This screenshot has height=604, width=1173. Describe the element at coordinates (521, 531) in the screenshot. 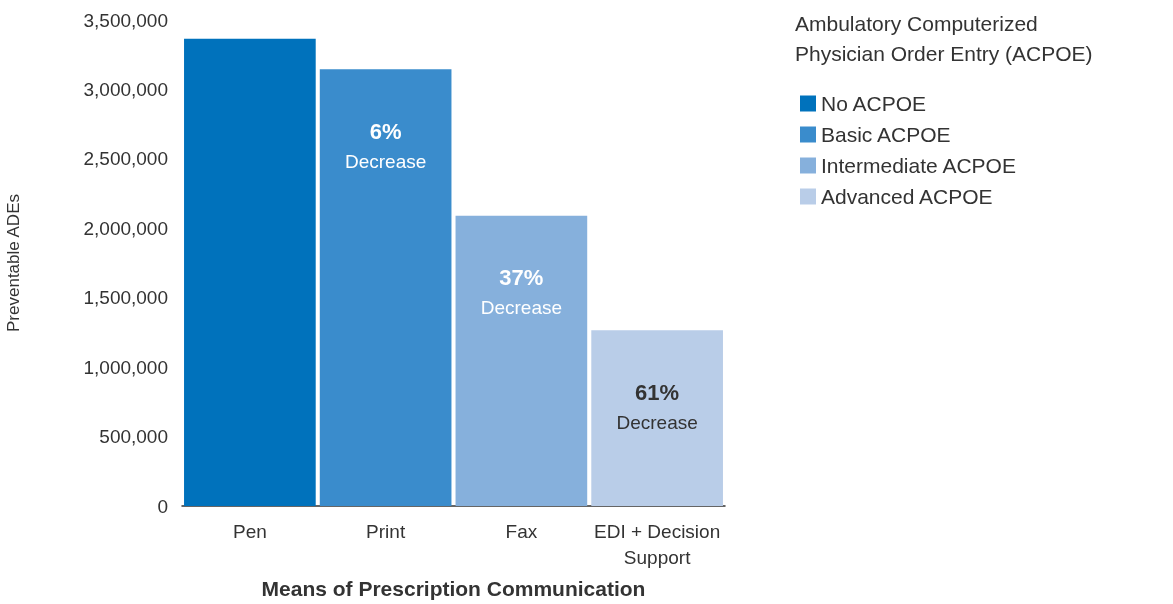

I see `x-tick-label: Fax` at that location.